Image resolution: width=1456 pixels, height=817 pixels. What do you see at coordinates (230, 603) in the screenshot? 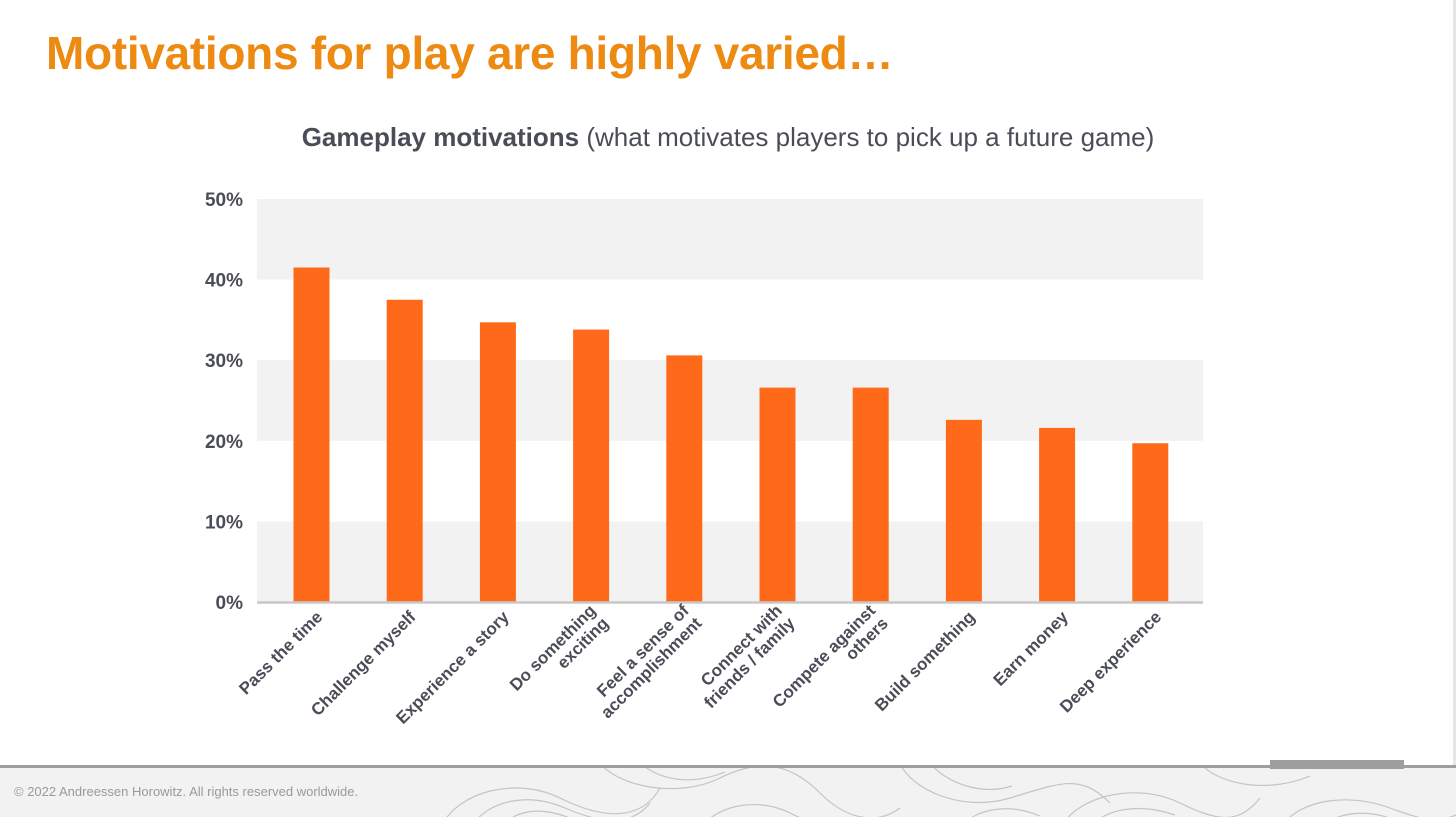
I see `y-tick-label: 0%` at bounding box center [230, 603].